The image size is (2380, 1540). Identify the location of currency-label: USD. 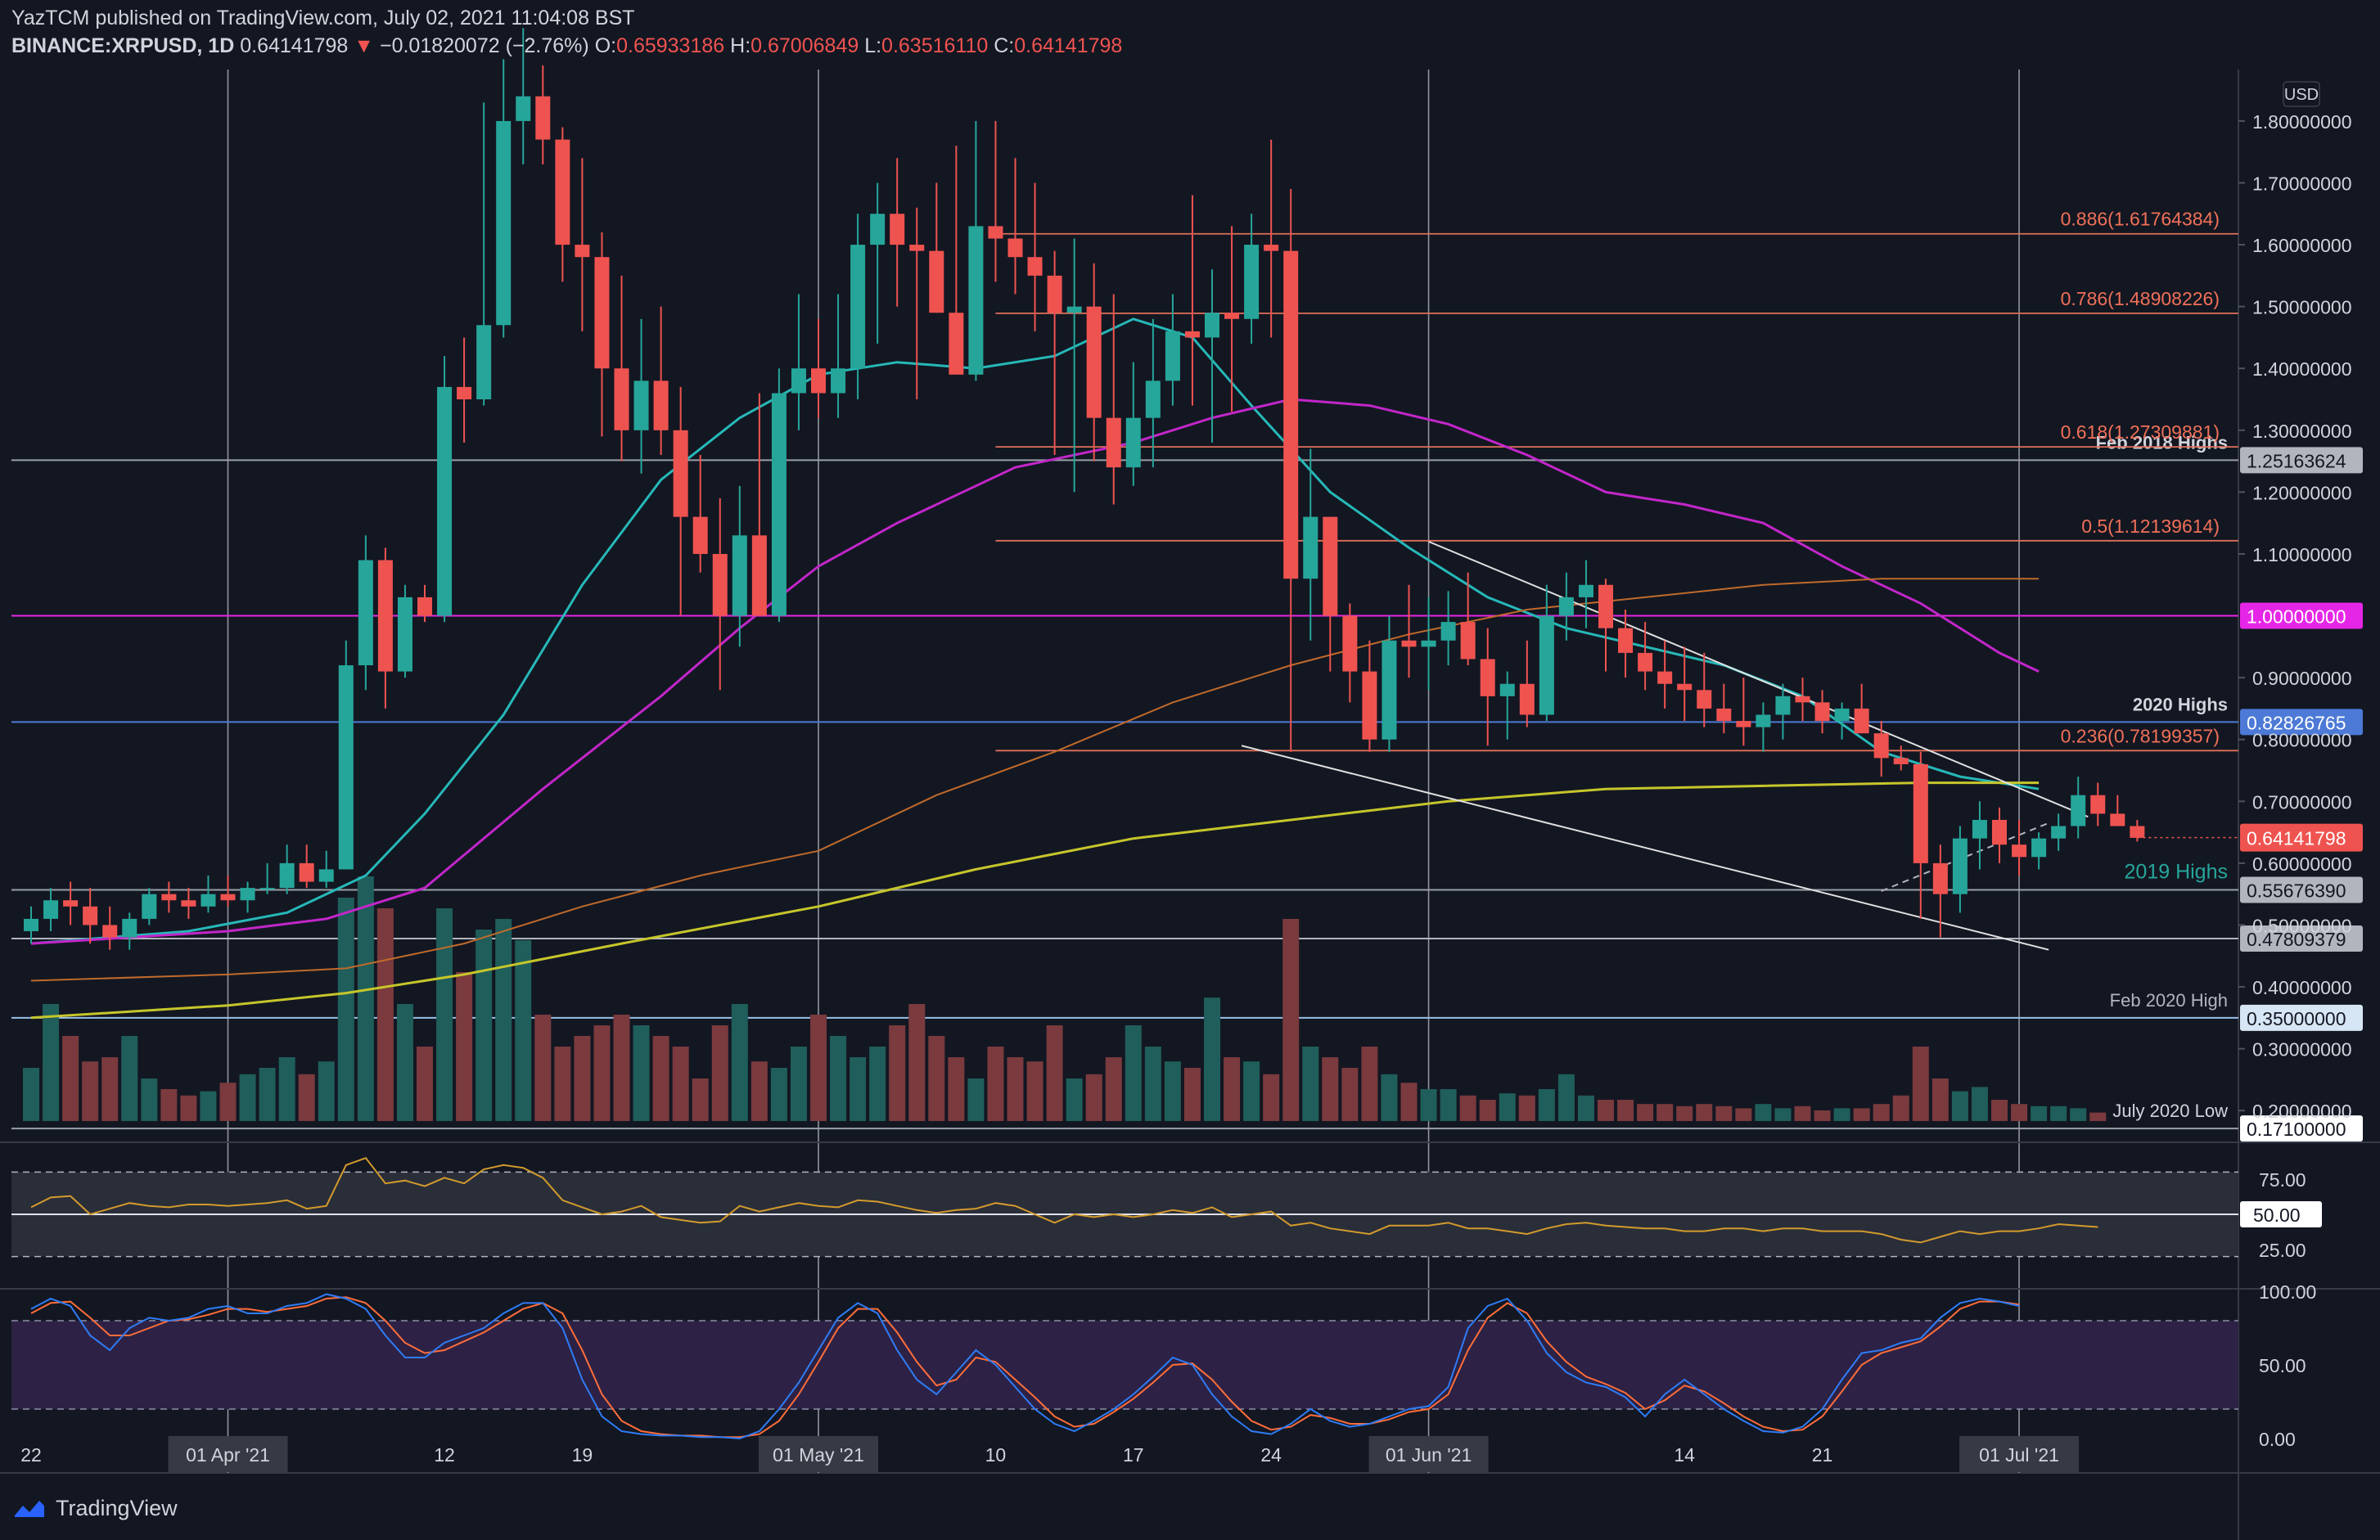
(2301, 95).